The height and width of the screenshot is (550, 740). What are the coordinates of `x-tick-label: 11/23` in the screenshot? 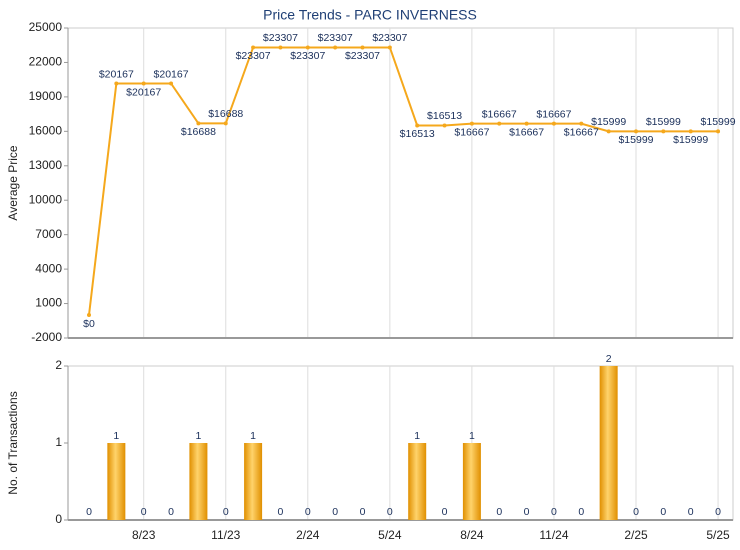 It's located at (225, 535).